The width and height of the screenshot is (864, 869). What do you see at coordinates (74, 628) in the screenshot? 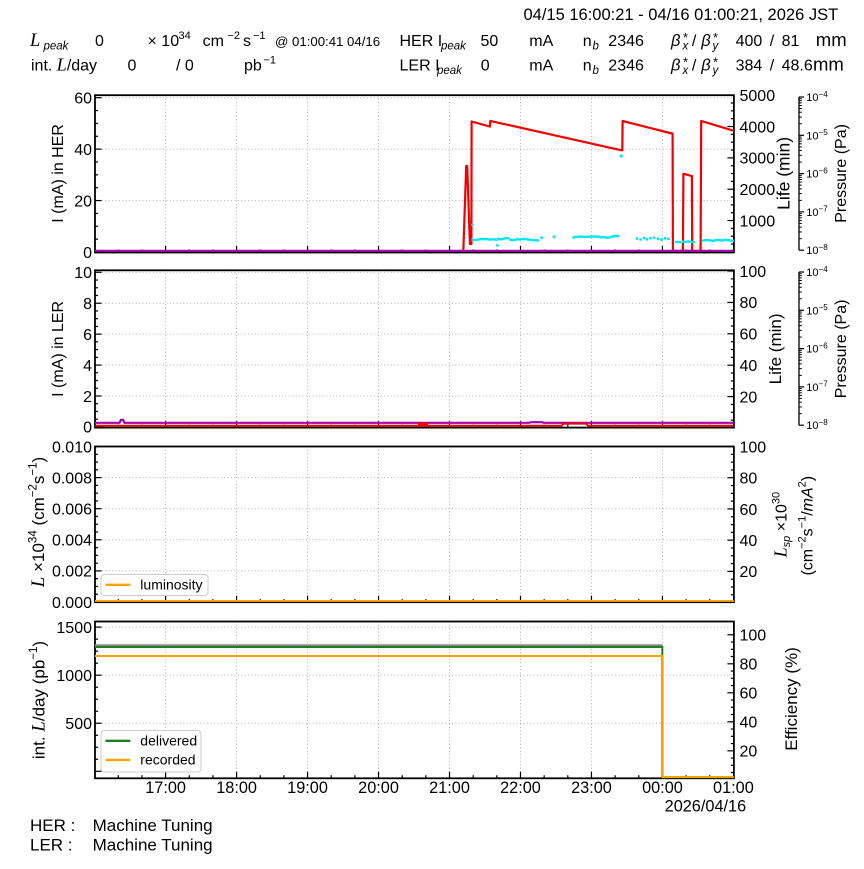
I see `svg-text: 1500` at bounding box center [74, 628].